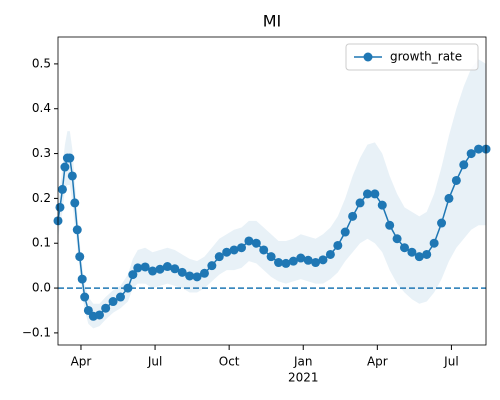 The image size is (500, 400). Describe the element at coordinates (41, 63) in the screenshot. I see `y-tick-label: 0.5` at that location.